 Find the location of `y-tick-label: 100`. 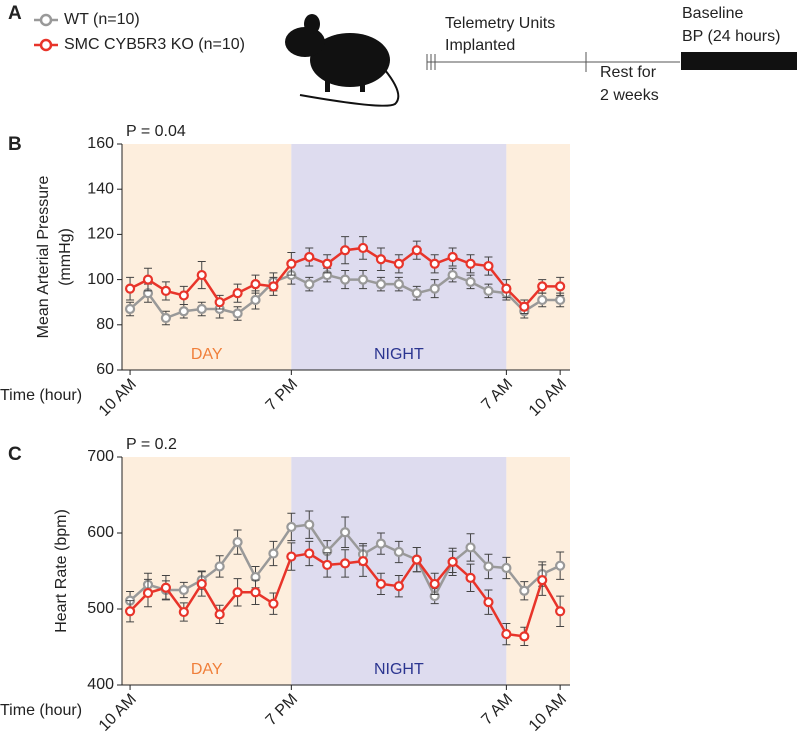

y-tick-label: 100 is located at coordinates (100, 279).